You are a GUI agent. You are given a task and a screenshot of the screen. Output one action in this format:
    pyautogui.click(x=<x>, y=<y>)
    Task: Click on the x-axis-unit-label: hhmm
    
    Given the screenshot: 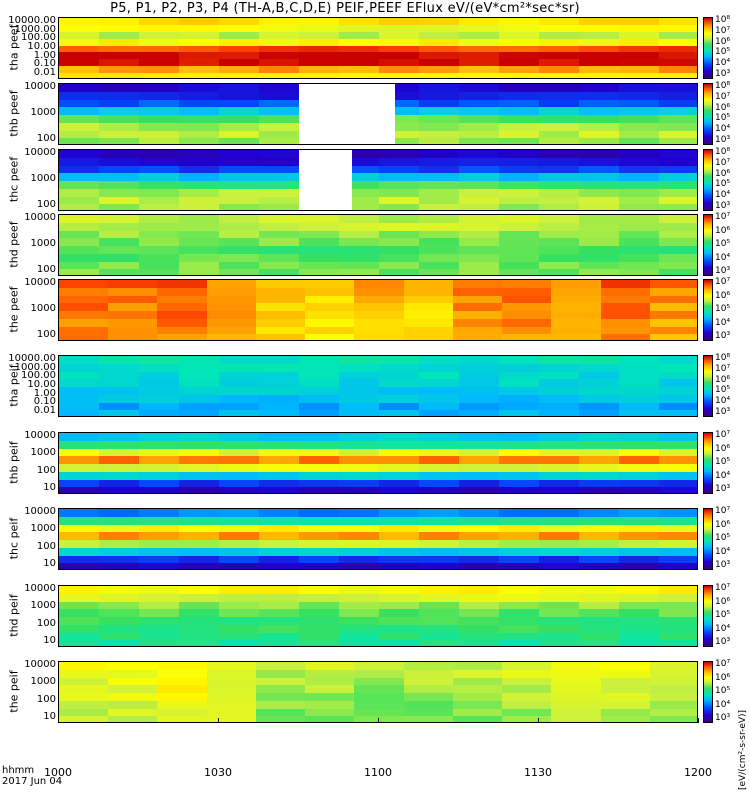 What is the action you would take?
    pyautogui.click(x=18, y=770)
    